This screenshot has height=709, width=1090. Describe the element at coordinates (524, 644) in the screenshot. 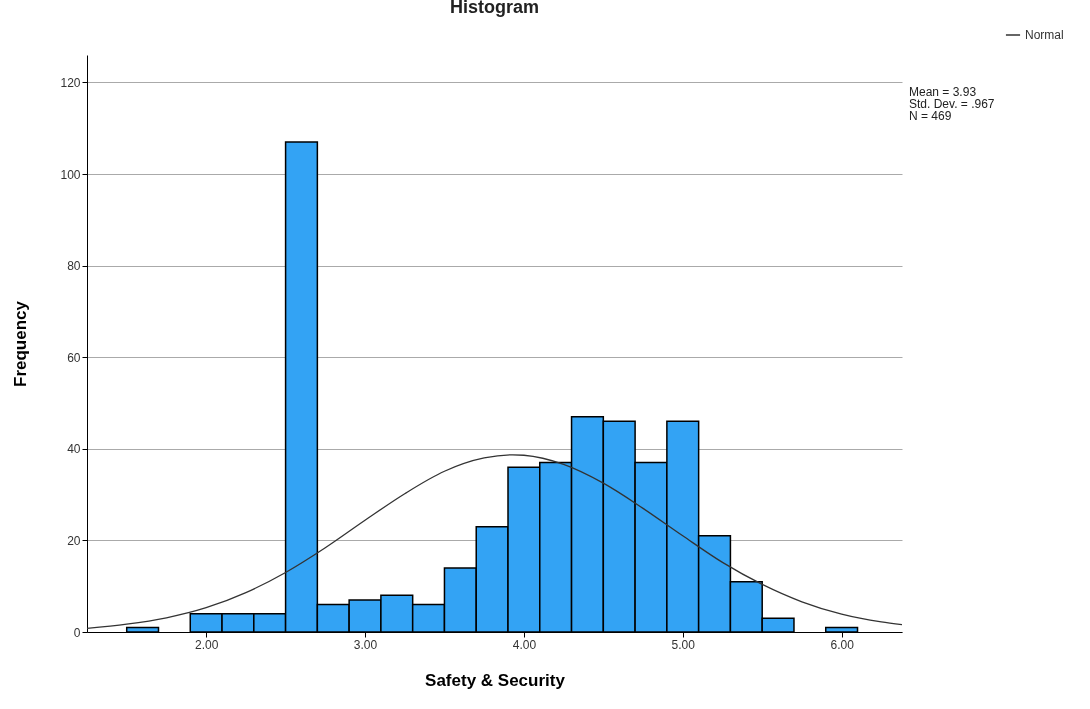

I see `x-tick-label: 4.00` at that location.